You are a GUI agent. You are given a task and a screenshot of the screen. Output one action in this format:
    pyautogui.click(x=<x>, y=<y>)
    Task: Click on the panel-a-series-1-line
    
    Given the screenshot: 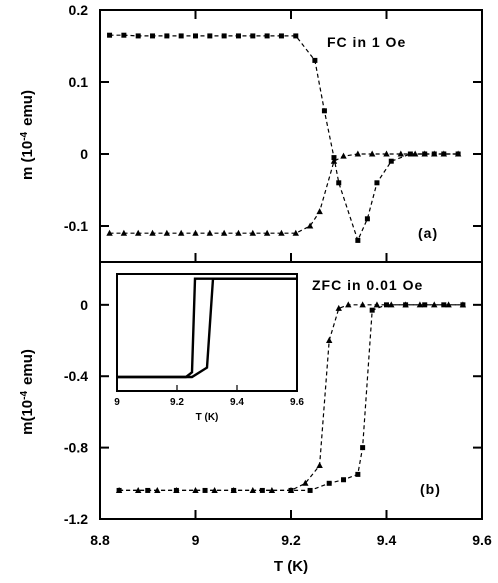 What is the action you would take?
    pyautogui.click(x=284, y=193)
    